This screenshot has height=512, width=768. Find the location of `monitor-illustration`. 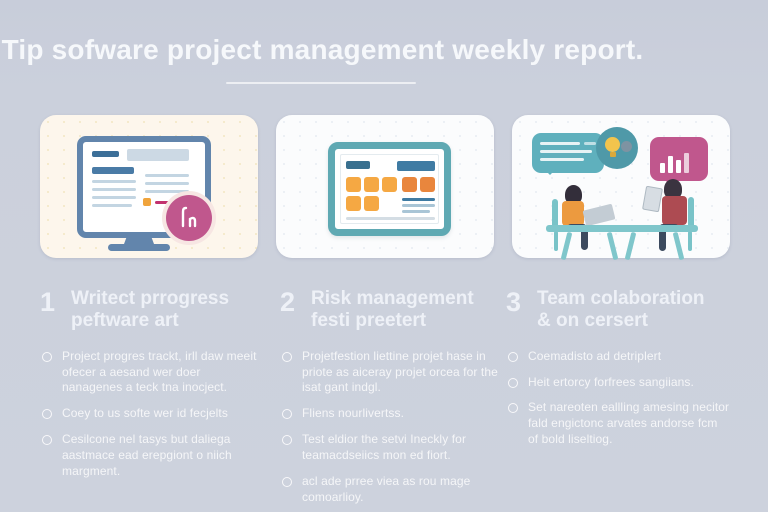

monitor-illustration is located at coordinates (144, 187).